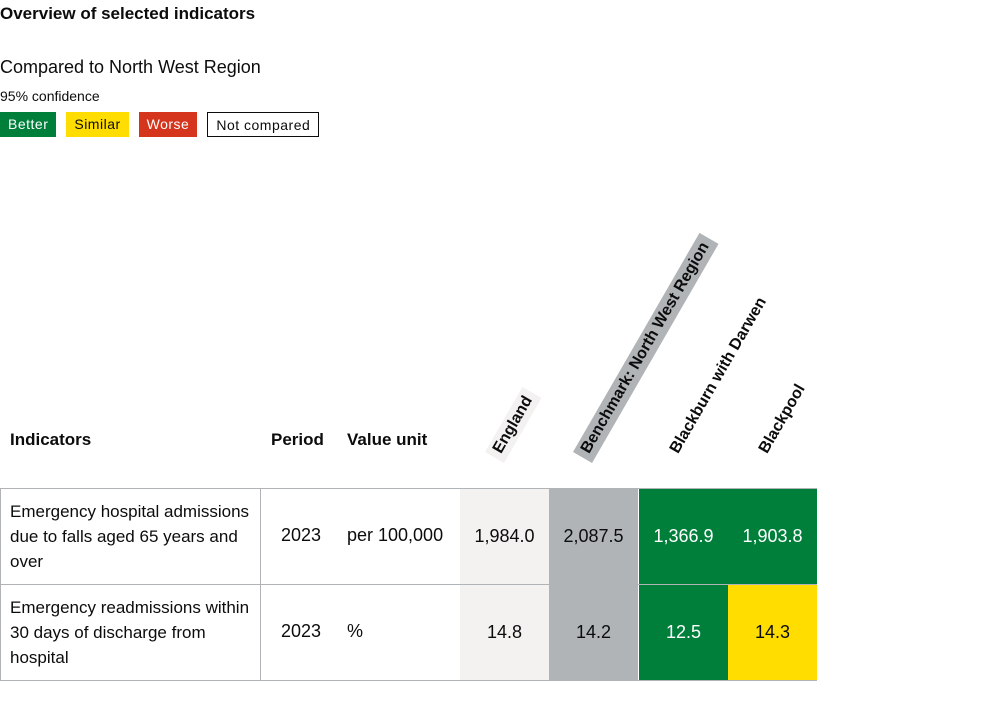  I want to click on value-blackpool: 14.3, so click(772, 632).